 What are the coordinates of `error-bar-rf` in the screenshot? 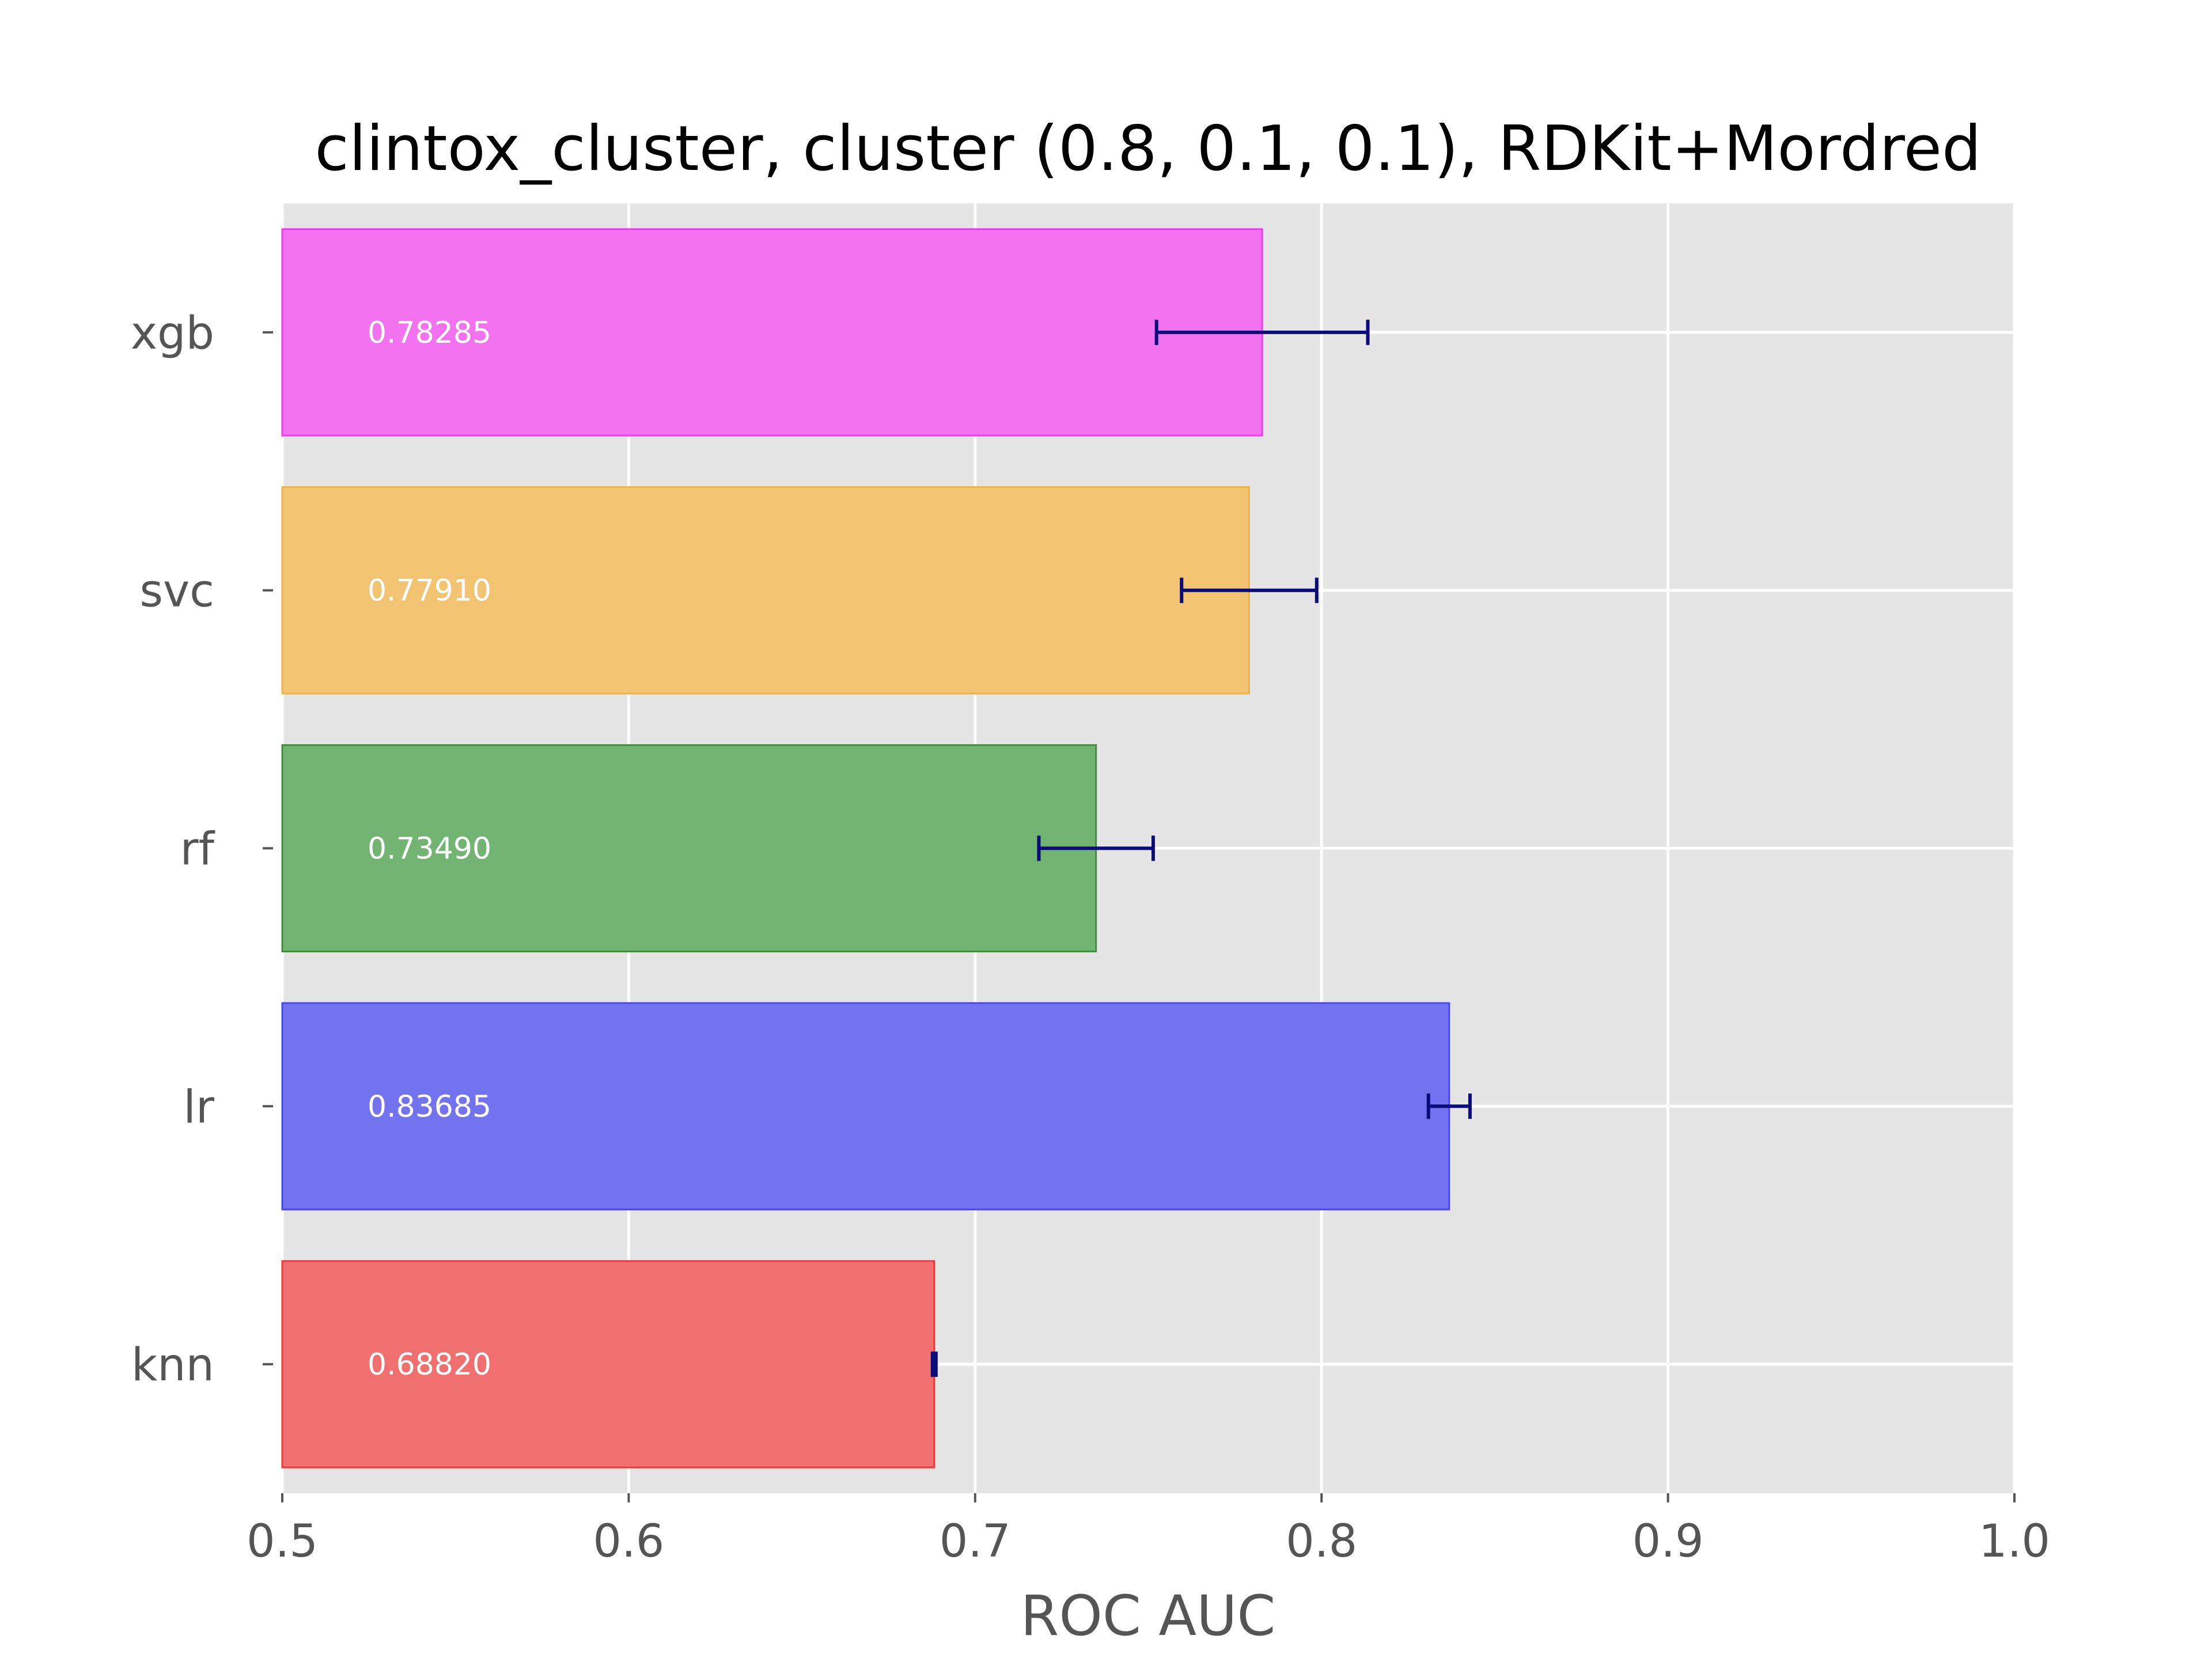 It's located at (1096, 848).